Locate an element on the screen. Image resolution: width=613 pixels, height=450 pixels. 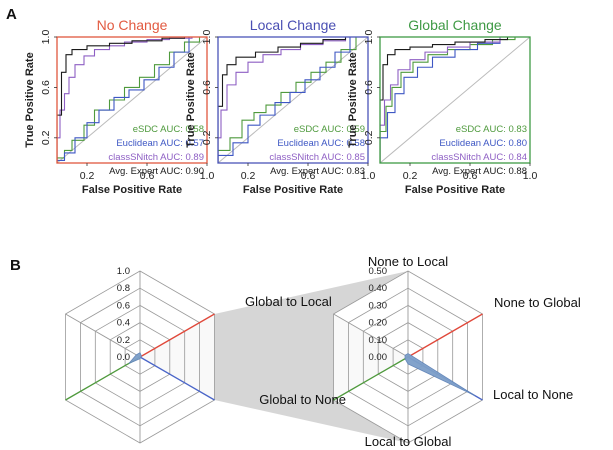
roc-title: Global Change is located at coordinates (455, 25).